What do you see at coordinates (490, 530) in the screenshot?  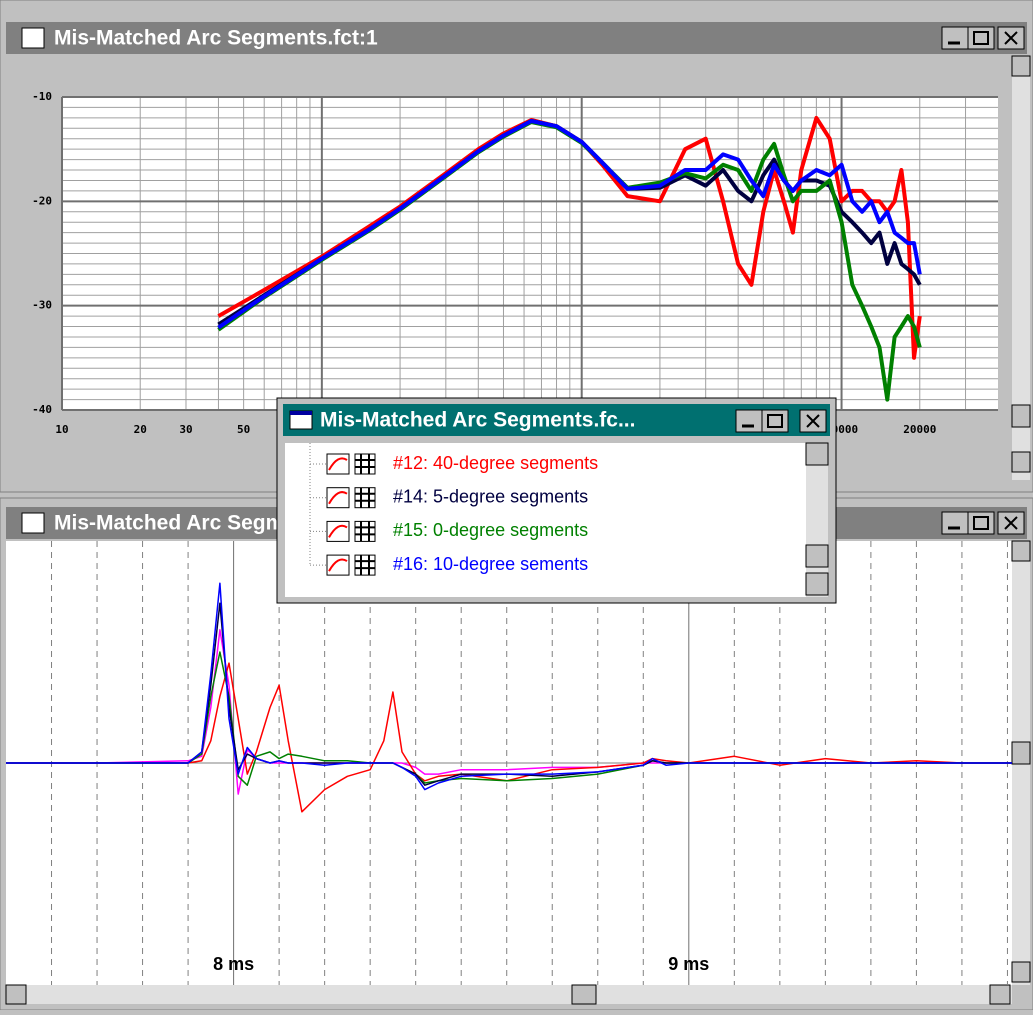 I see `legend-entry: #15: 0-degree segments` at bounding box center [490, 530].